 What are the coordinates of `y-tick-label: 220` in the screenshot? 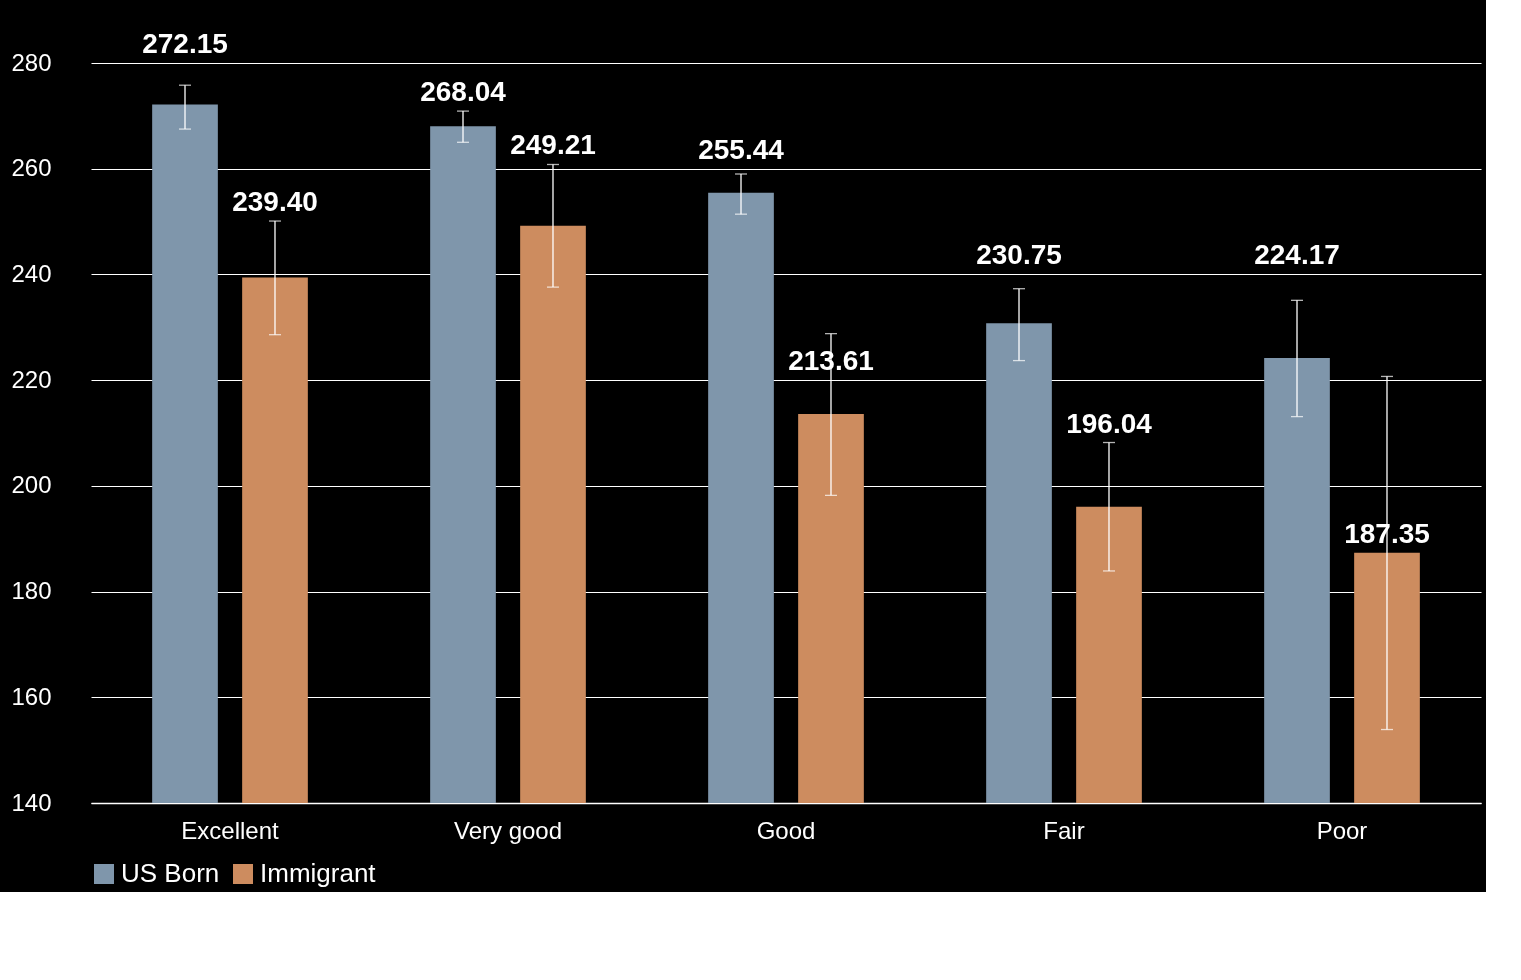 It's located at (31, 379).